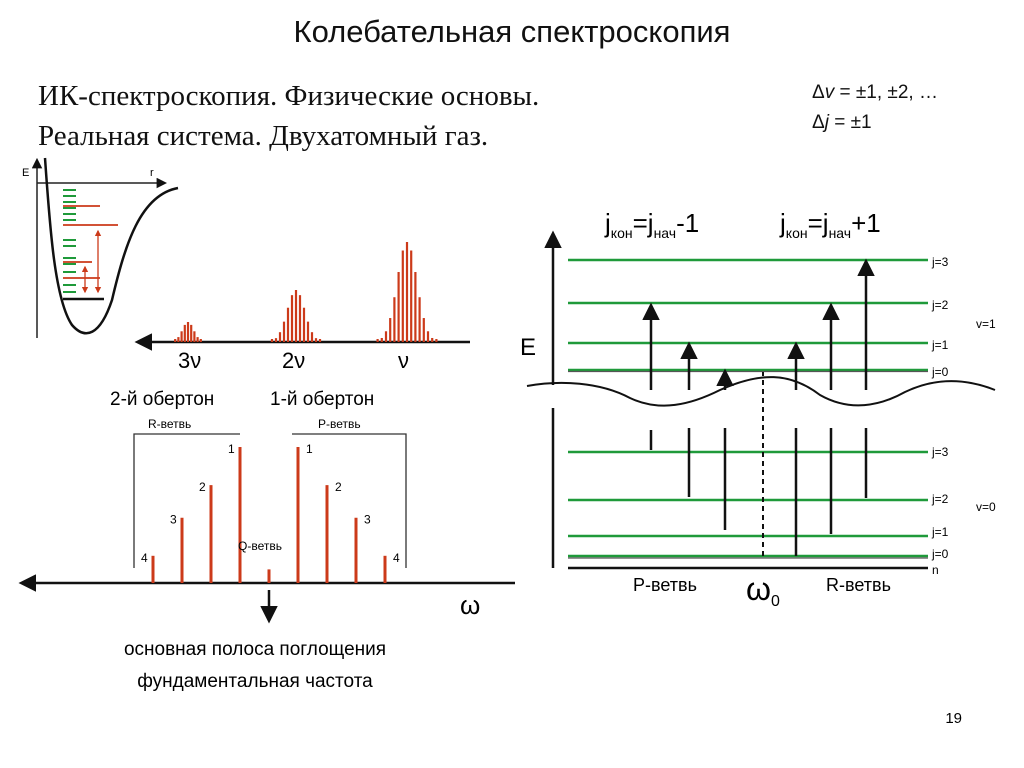  Describe the element at coordinates (260, 546) in the screenshot. I see `q-branch-label: Q-ветвь` at that location.